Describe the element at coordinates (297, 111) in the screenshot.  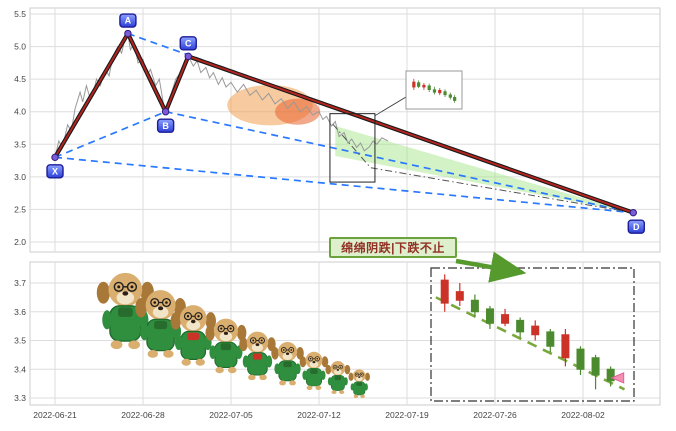
I see `highlight-ellipse` at that location.